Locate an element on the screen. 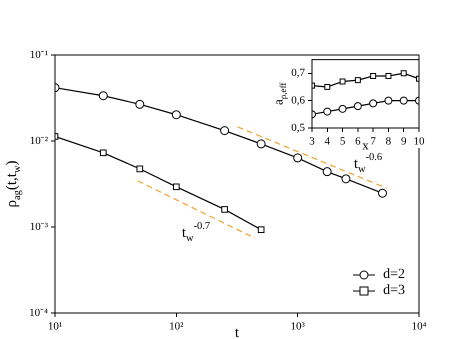 The width and height of the screenshot is (474, 339). y-tick-label: 0,6 is located at coordinates (298, 100).